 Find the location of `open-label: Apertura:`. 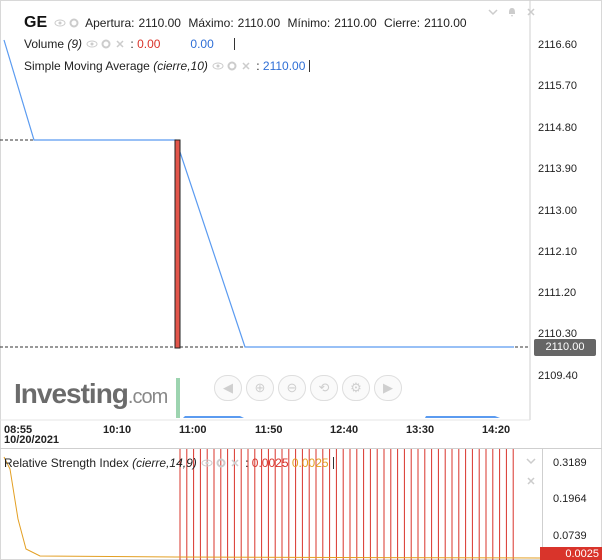

open-label: Apertura: is located at coordinates (110, 23).